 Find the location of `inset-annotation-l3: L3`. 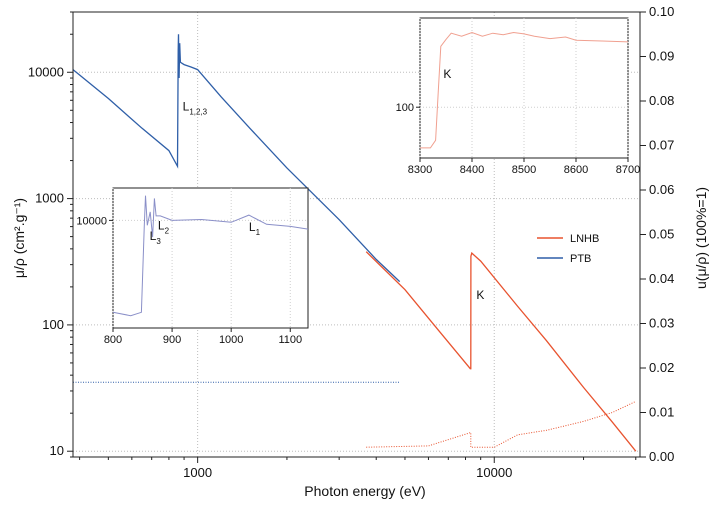

inset-annotation-l3: L3 is located at coordinates (156, 237).